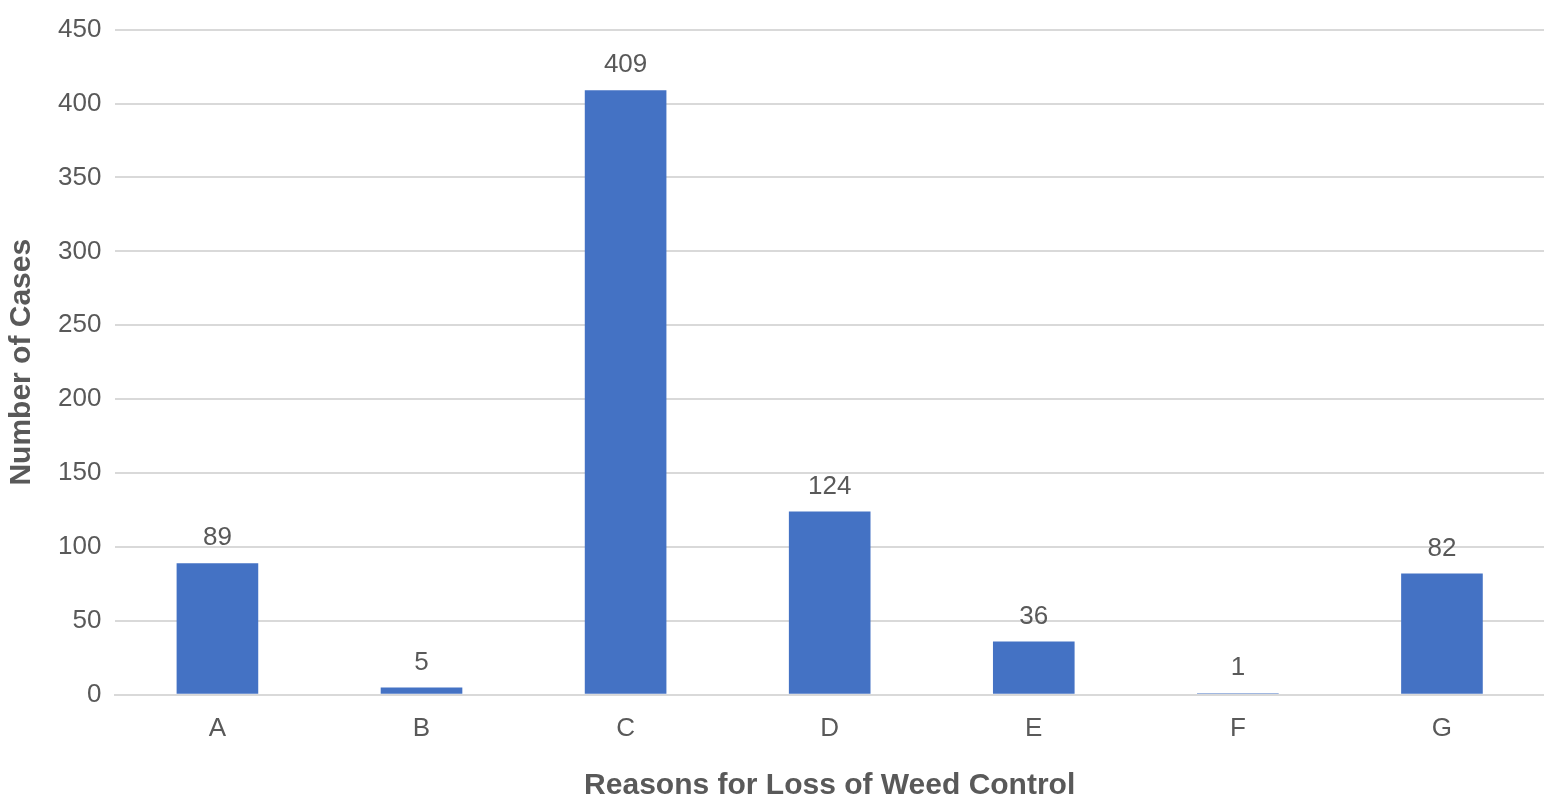  What do you see at coordinates (421, 726) in the screenshot?
I see `x-tick-label: B` at bounding box center [421, 726].